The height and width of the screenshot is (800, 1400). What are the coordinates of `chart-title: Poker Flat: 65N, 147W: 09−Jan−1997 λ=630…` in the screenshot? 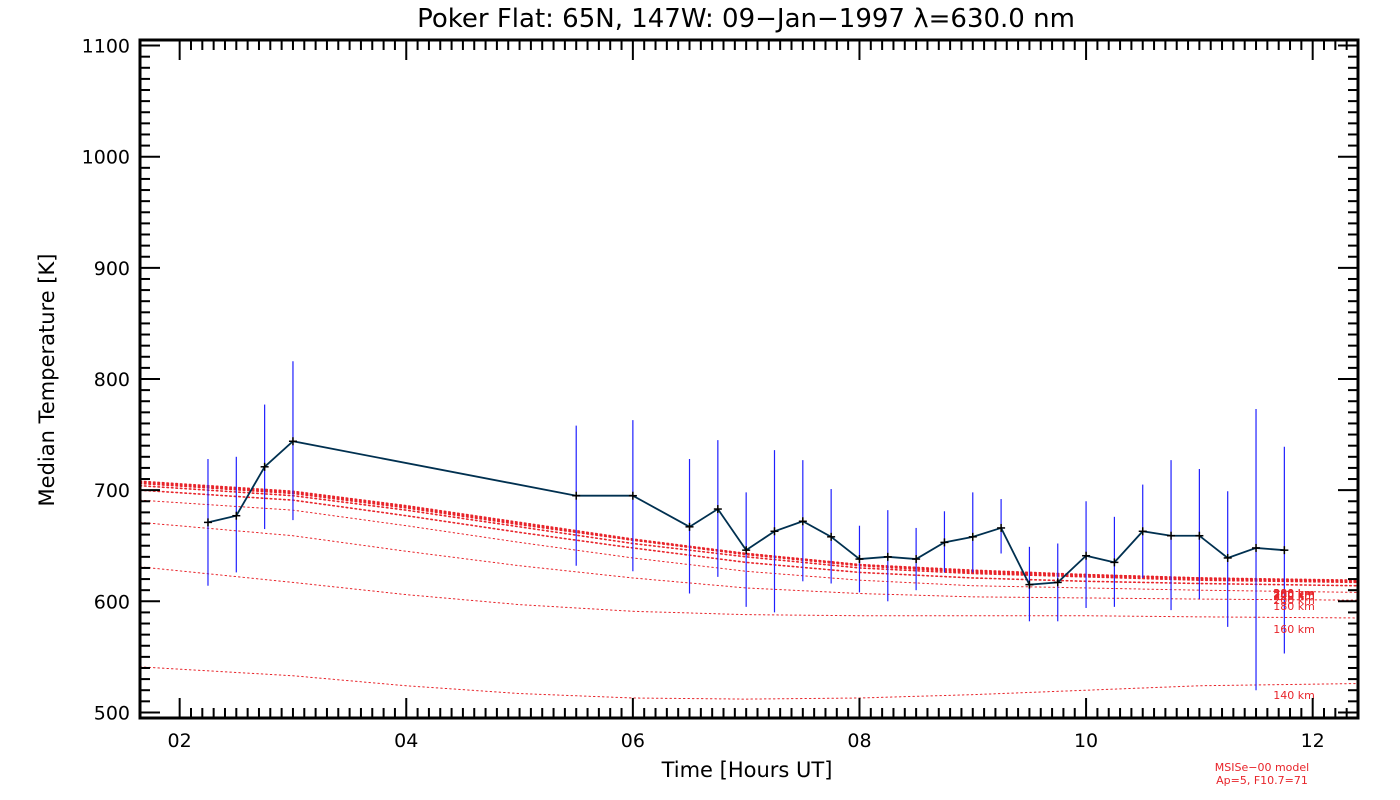 It's located at (746, 19).